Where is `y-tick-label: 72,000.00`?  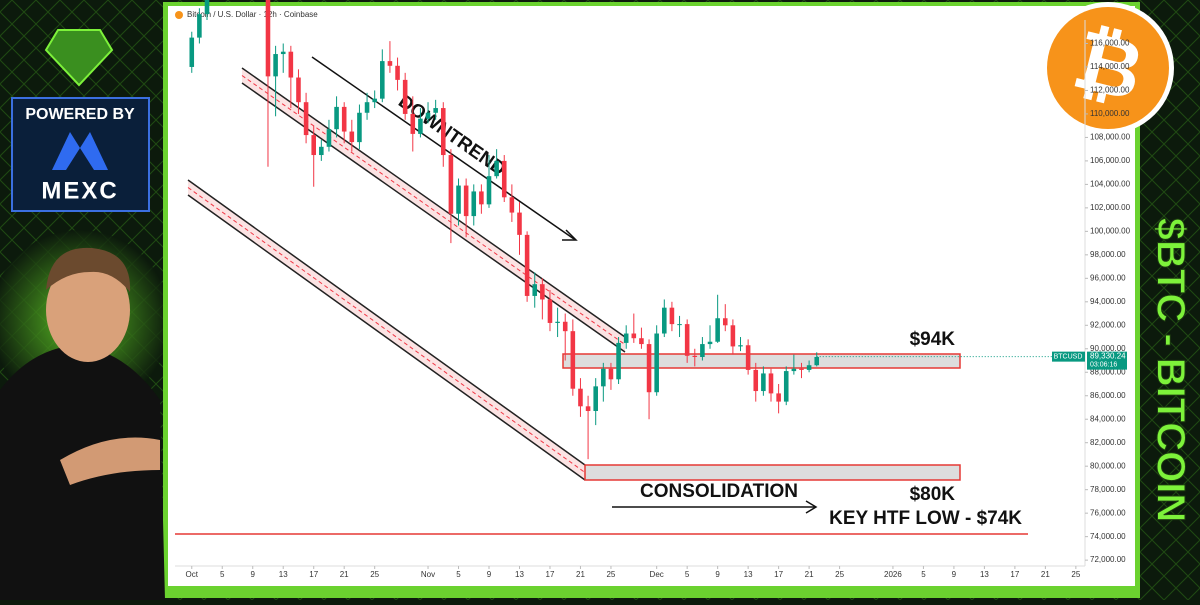
y-tick-label: 72,000.00 is located at coordinates (1108, 559).